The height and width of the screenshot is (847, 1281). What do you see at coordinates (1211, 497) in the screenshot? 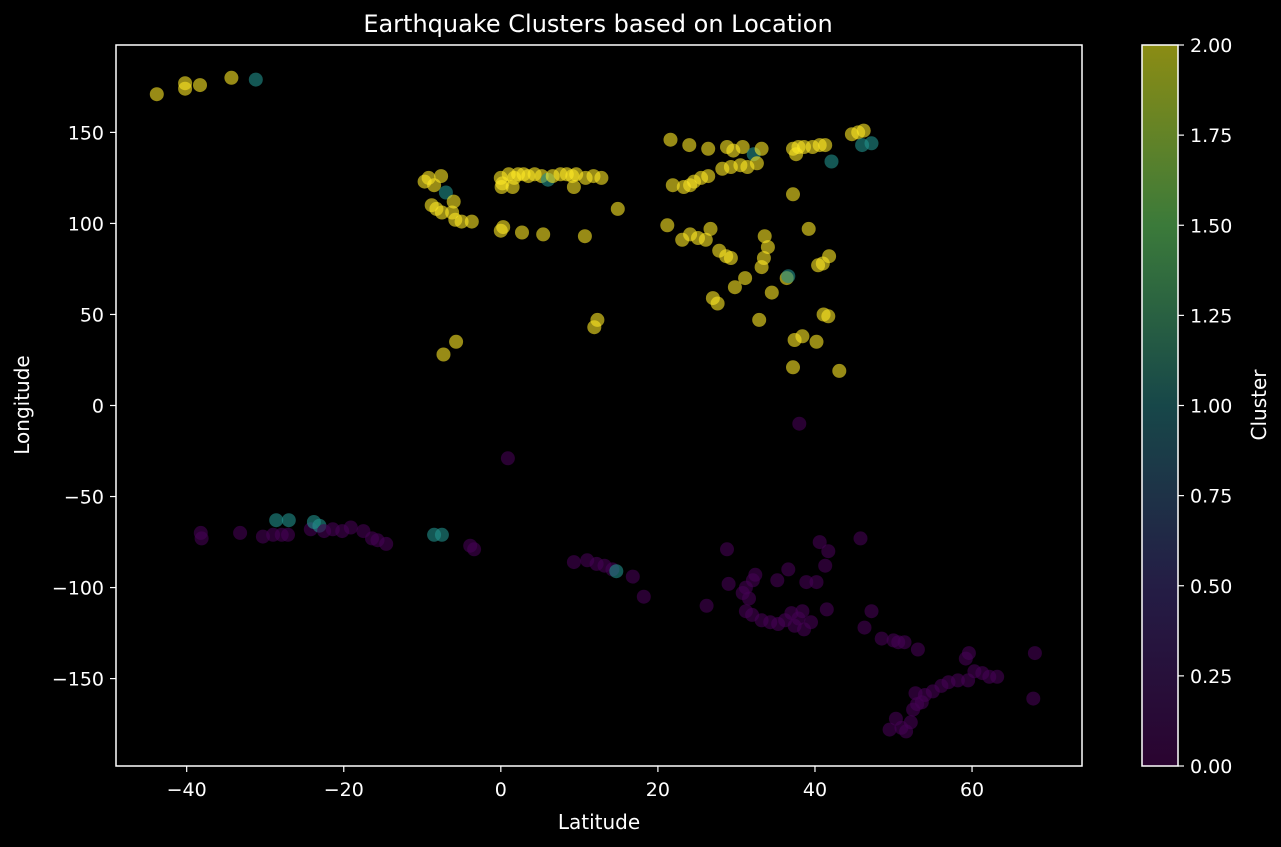
I see `colorbar-tick-label-3: 0.75` at bounding box center [1211, 497].